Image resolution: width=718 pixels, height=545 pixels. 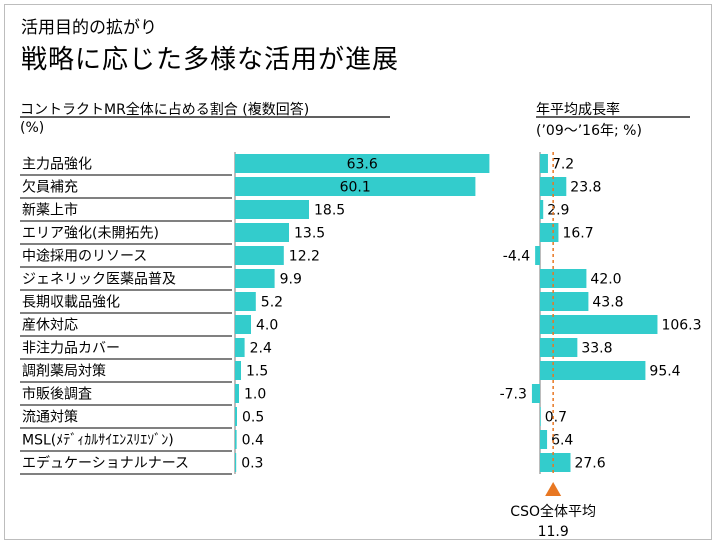 I want to click on average-label: CSO全体平均, so click(x=553, y=511).